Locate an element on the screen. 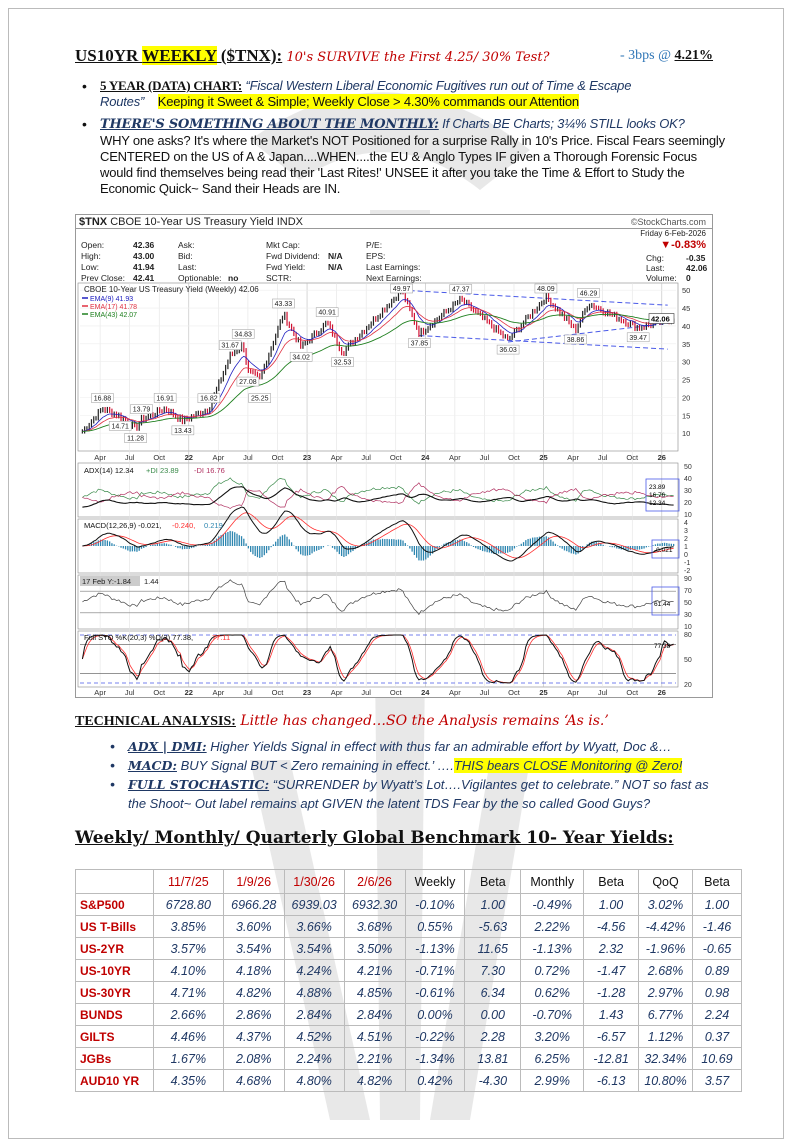  row-label: GILTS is located at coordinates (114, 1036).